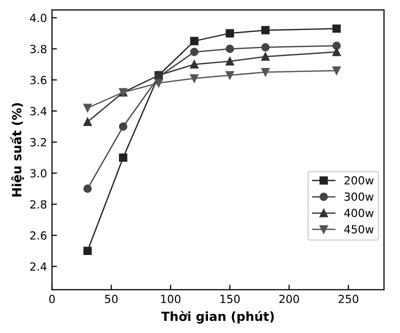 This screenshot has height=333, width=400. Describe the element at coordinates (38, 235) in the screenshot. I see `y-tick-label: 2.6` at that location.